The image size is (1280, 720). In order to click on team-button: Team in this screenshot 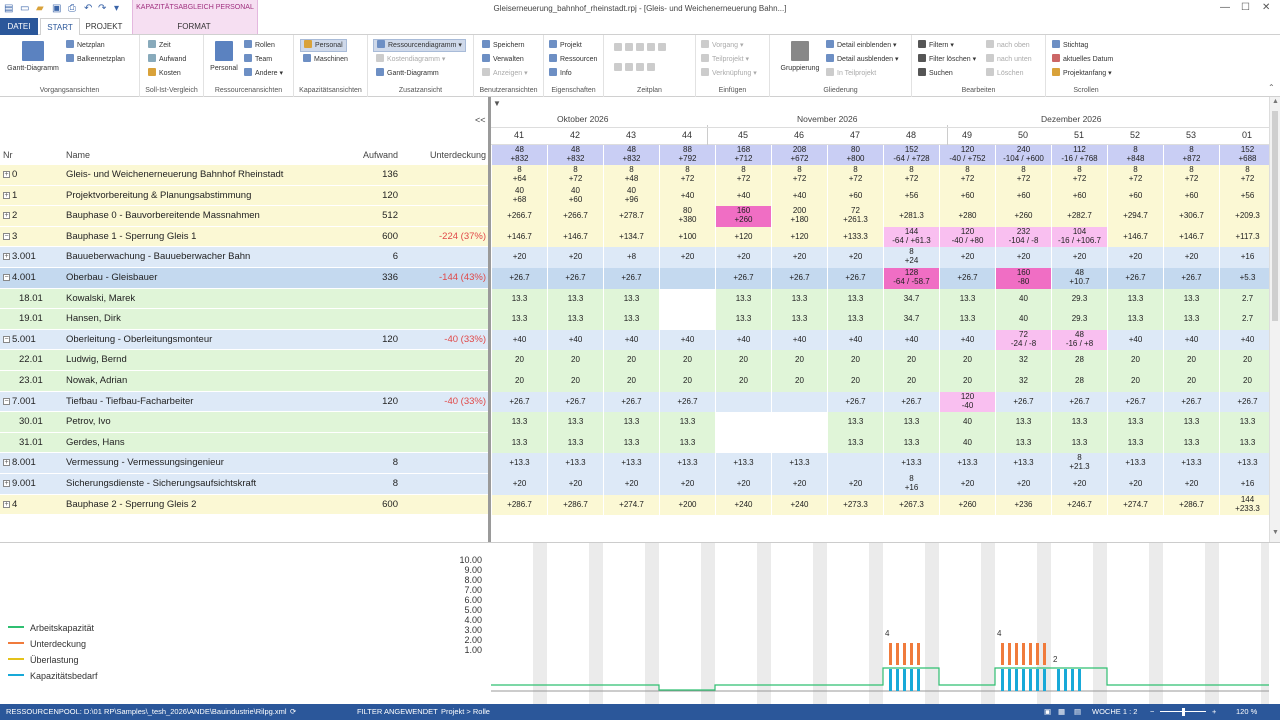, I will do `click(258, 59)`.